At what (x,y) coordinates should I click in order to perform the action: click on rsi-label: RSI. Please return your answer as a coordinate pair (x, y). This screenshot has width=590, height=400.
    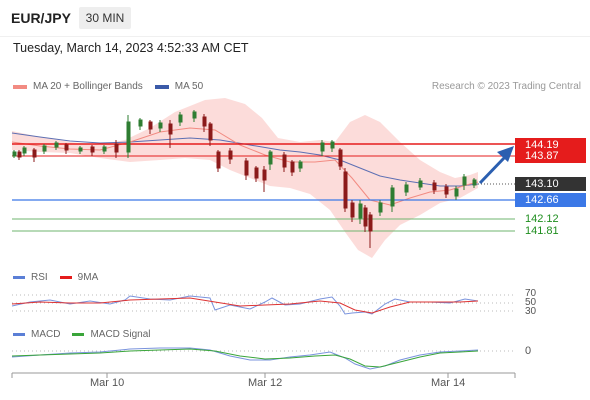
    Looking at the image, I should click on (39, 277).